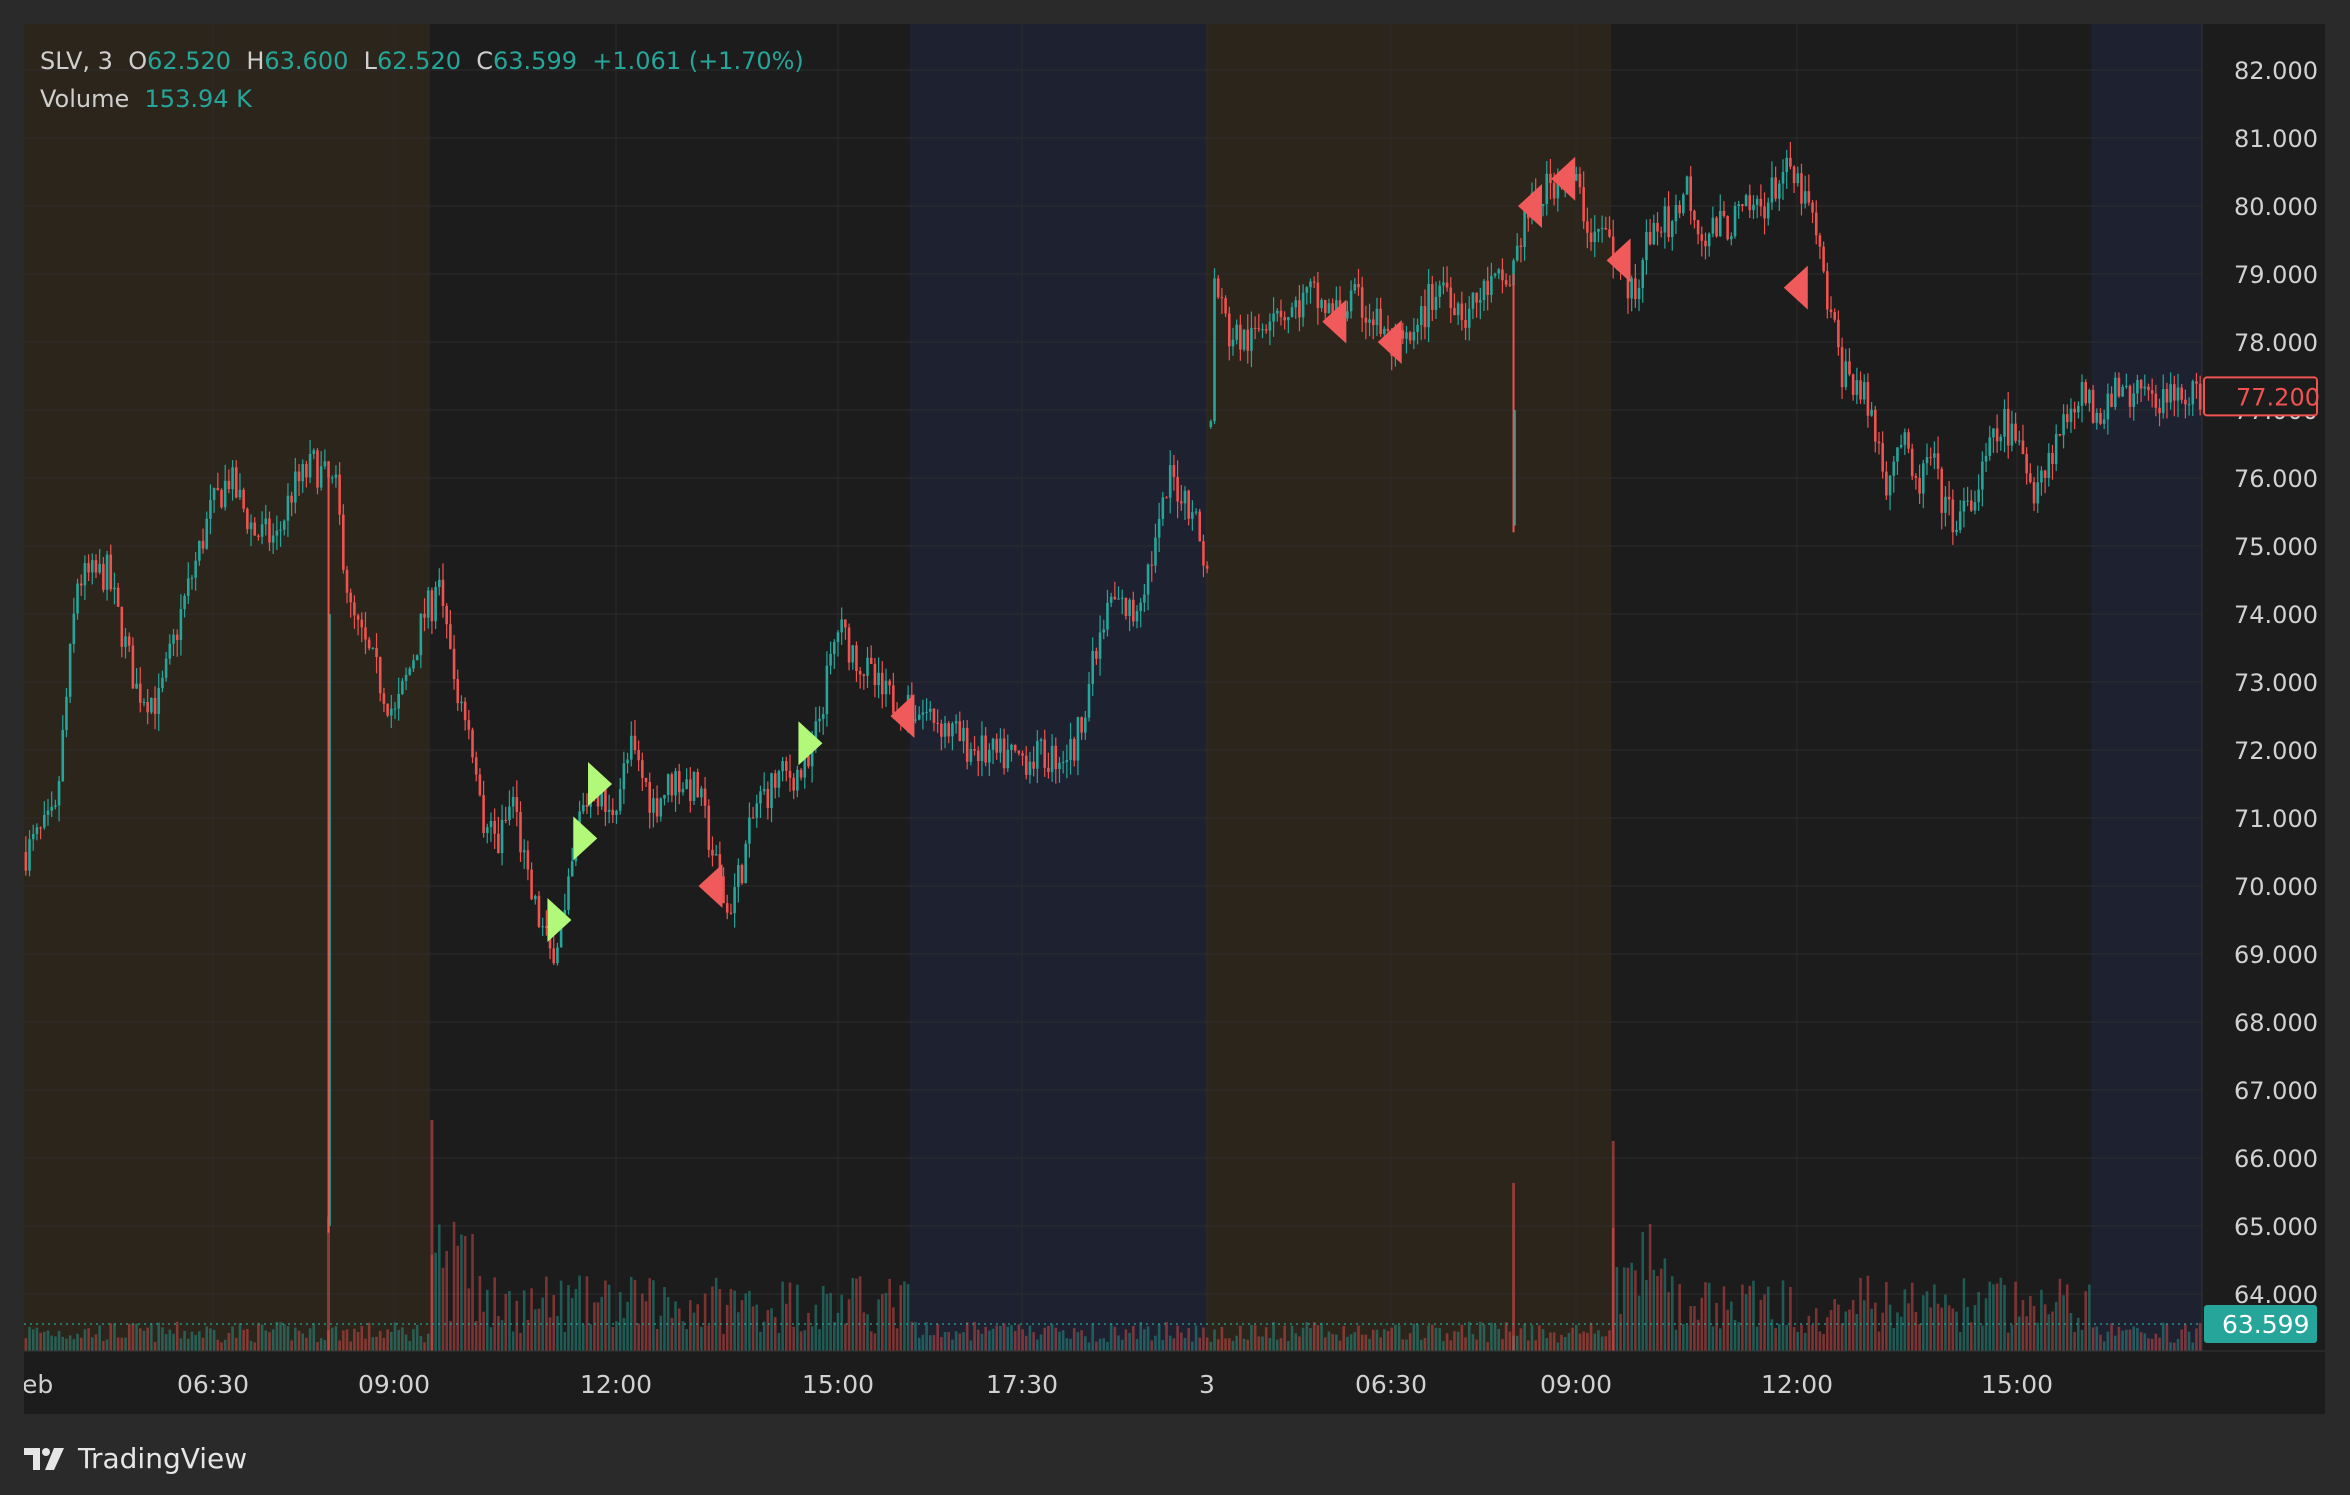 The width and height of the screenshot is (2350, 1495). What do you see at coordinates (2017, 1384) in the screenshot?
I see `time-tick-label: 15:00` at bounding box center [2017, 1384].